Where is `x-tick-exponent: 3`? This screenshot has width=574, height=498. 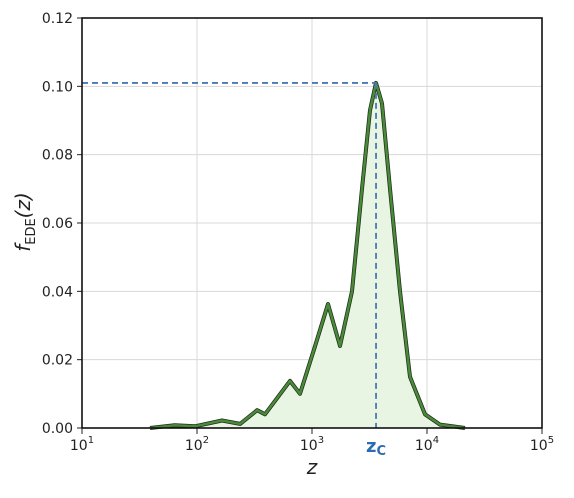 x-tick-exponent: 3 is located at coordinates (321, 440).